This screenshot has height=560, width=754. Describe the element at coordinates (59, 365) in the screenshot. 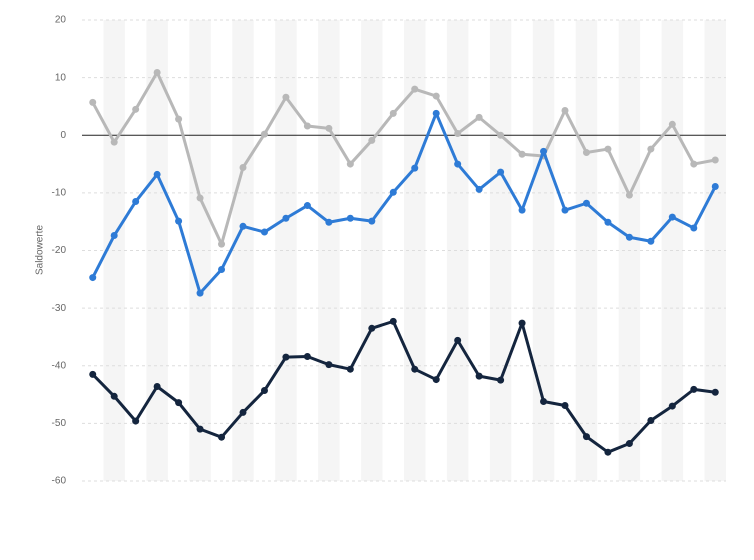

I see `y-tick-label: -40` at that location.